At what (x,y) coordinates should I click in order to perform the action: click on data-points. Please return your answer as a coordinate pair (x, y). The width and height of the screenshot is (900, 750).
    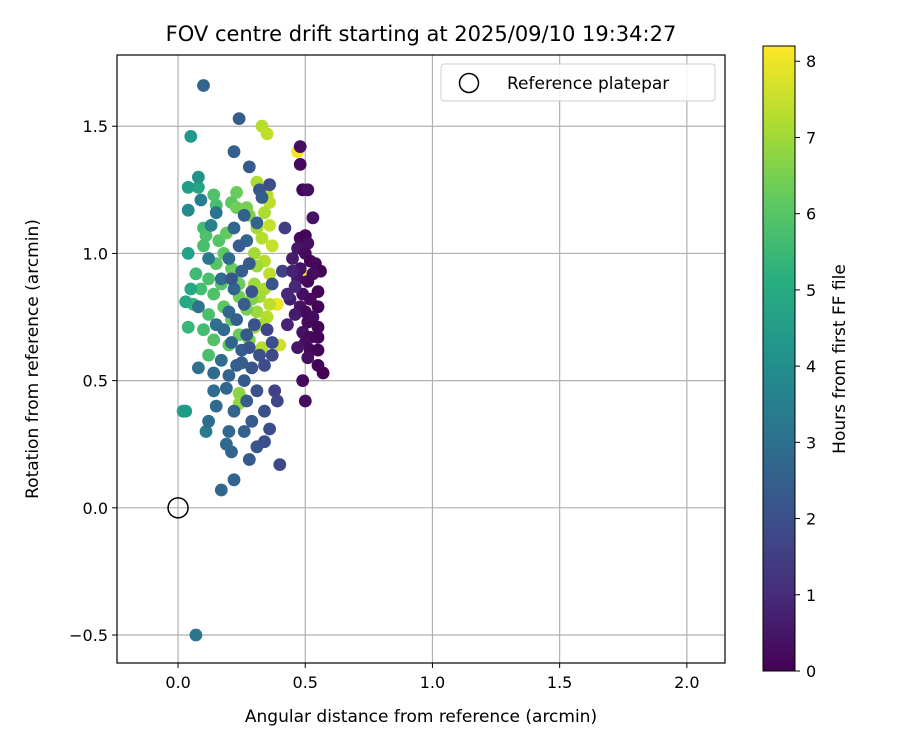
    Looking at the image, I should click on (253, 360).